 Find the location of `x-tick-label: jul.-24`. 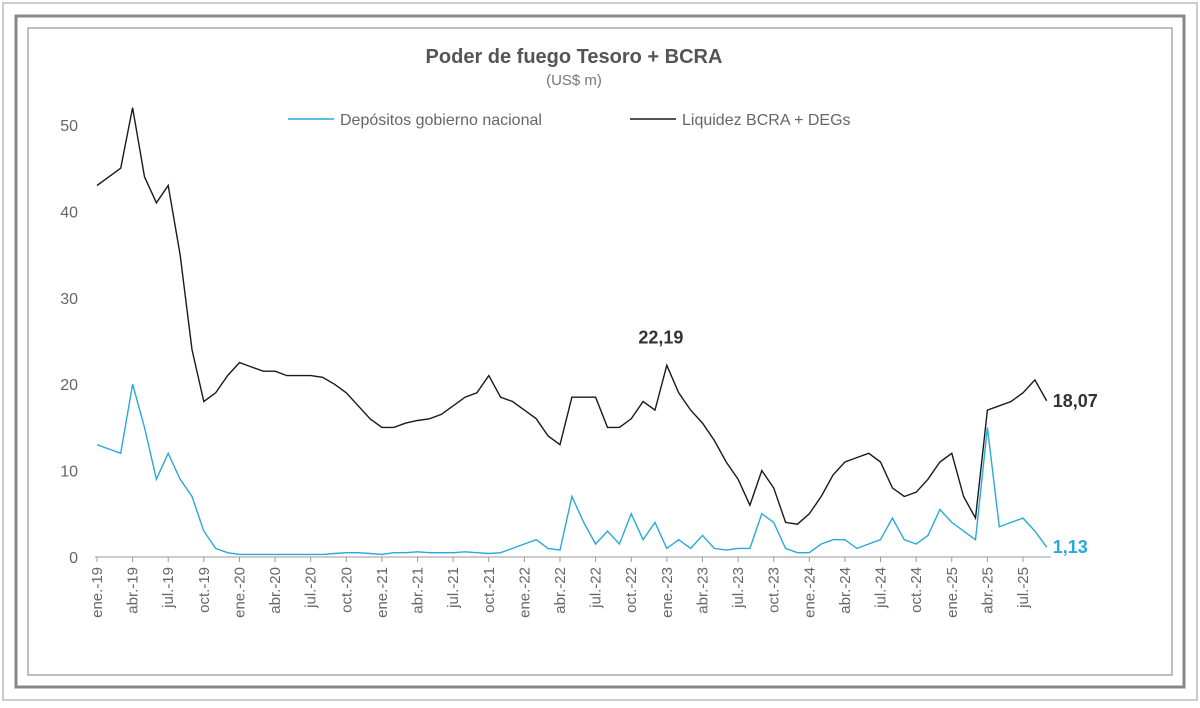

x-tick-label: jul.-24 is located at coordinates (881, 588).